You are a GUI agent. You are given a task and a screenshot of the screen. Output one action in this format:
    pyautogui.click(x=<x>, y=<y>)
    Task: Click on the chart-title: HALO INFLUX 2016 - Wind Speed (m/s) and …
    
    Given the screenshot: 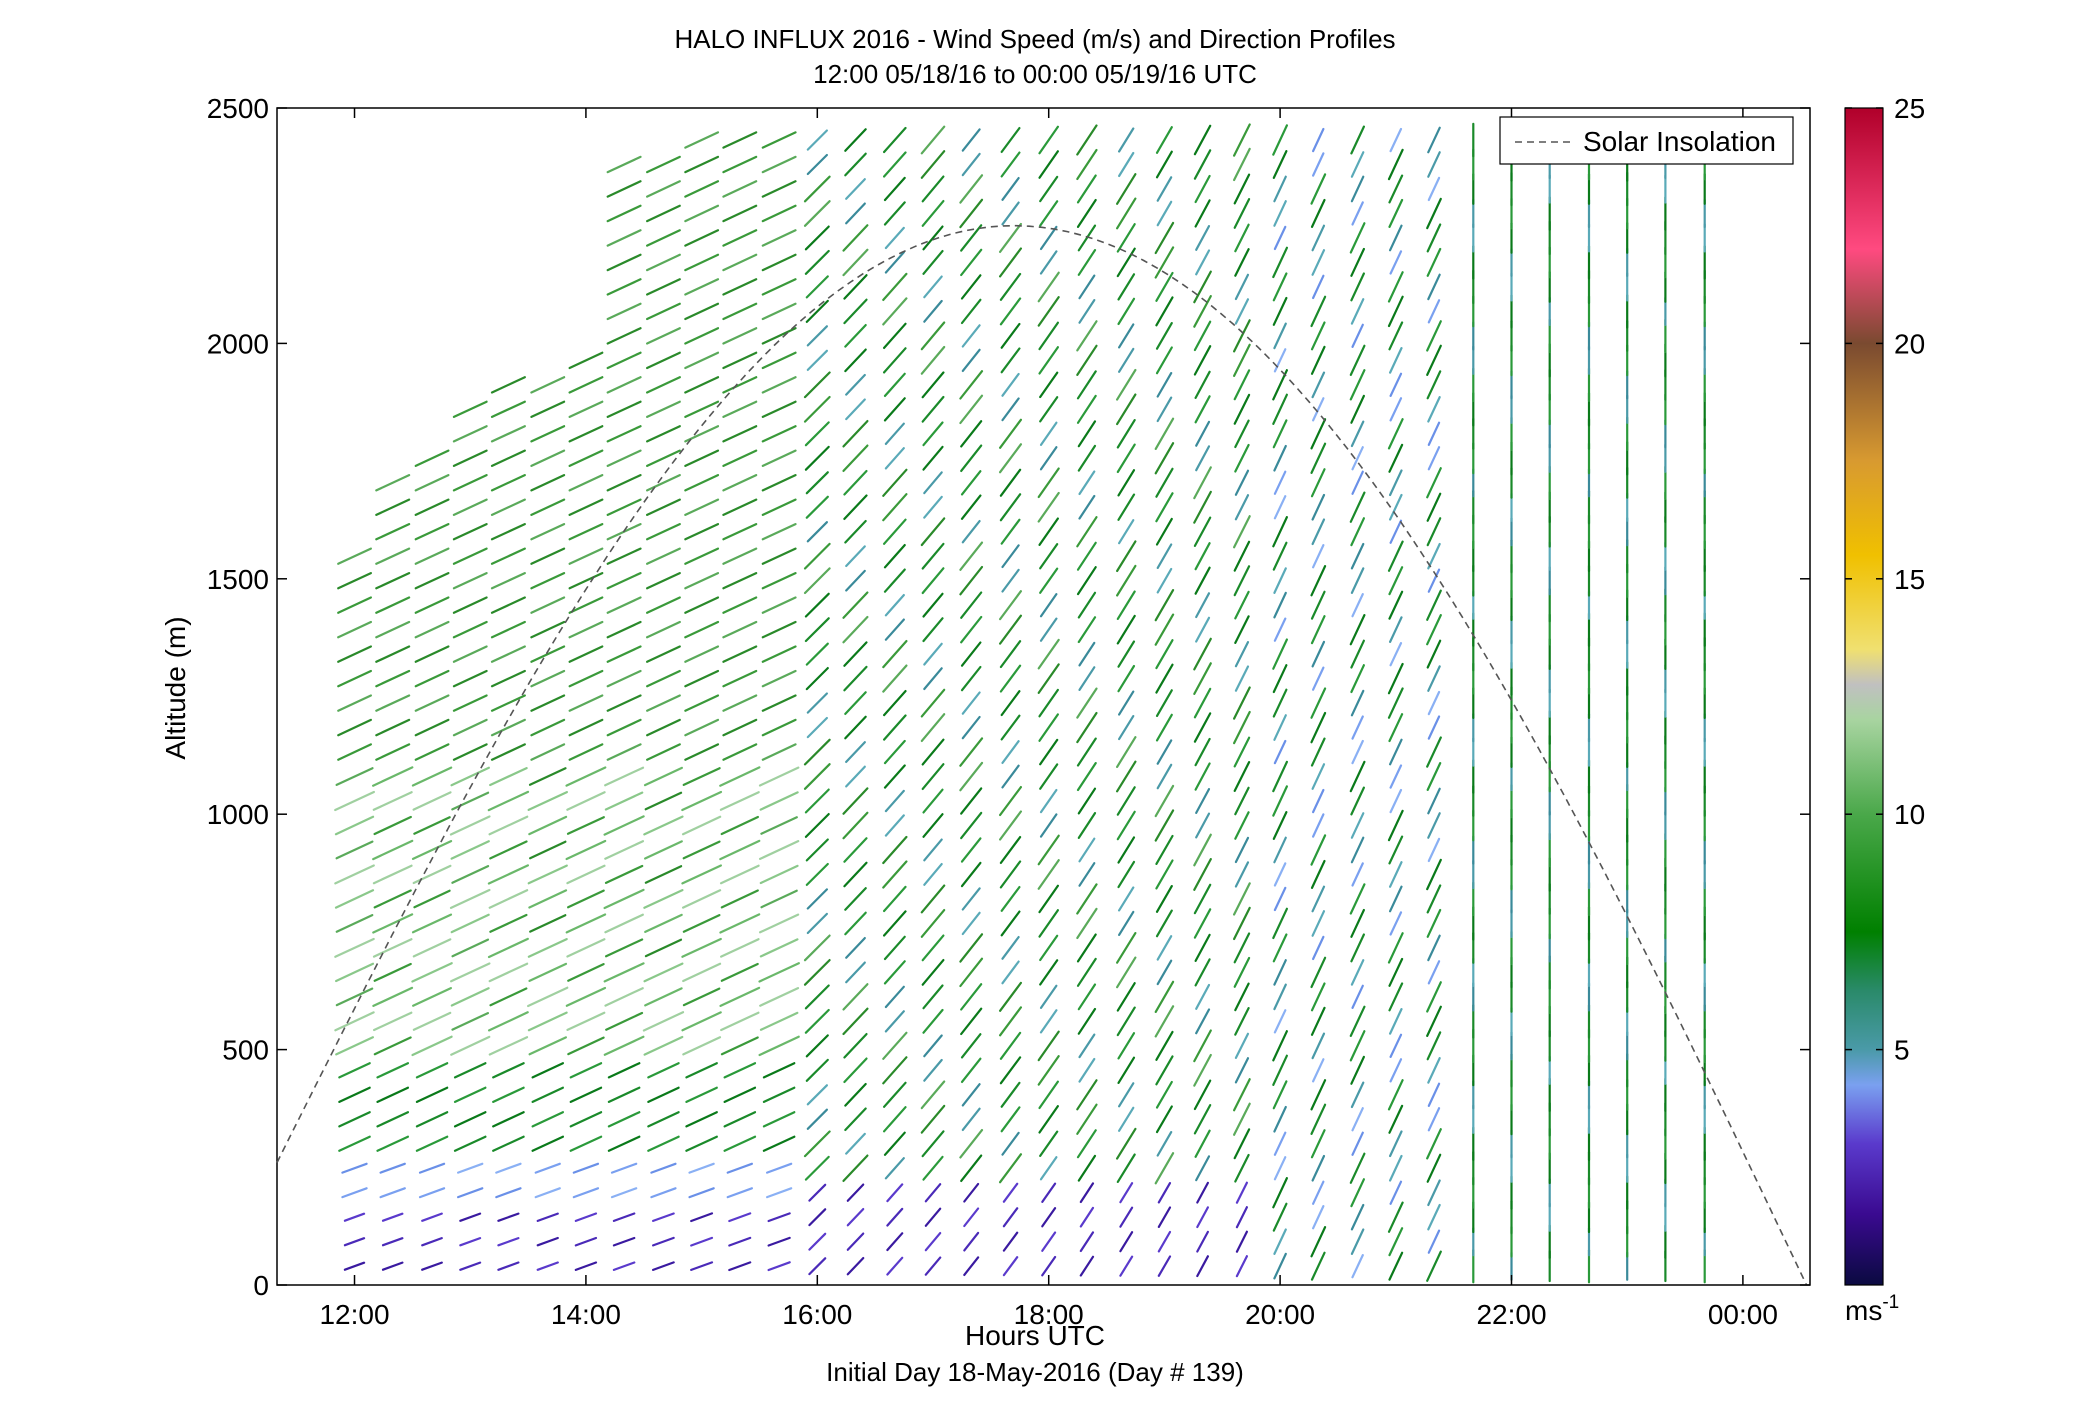 What is the action you would take?
    pyautogui.click(x=1034, y=39)
    